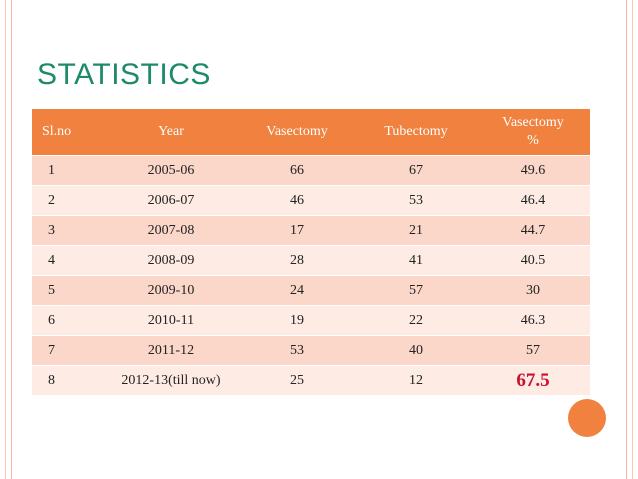 Image resolution: width=638 pixels, height=479 pixels. What do you see at coordinates (68, 200) in the screenshot?
I see `cell-slno: 2` at bounding box center [68, 200].